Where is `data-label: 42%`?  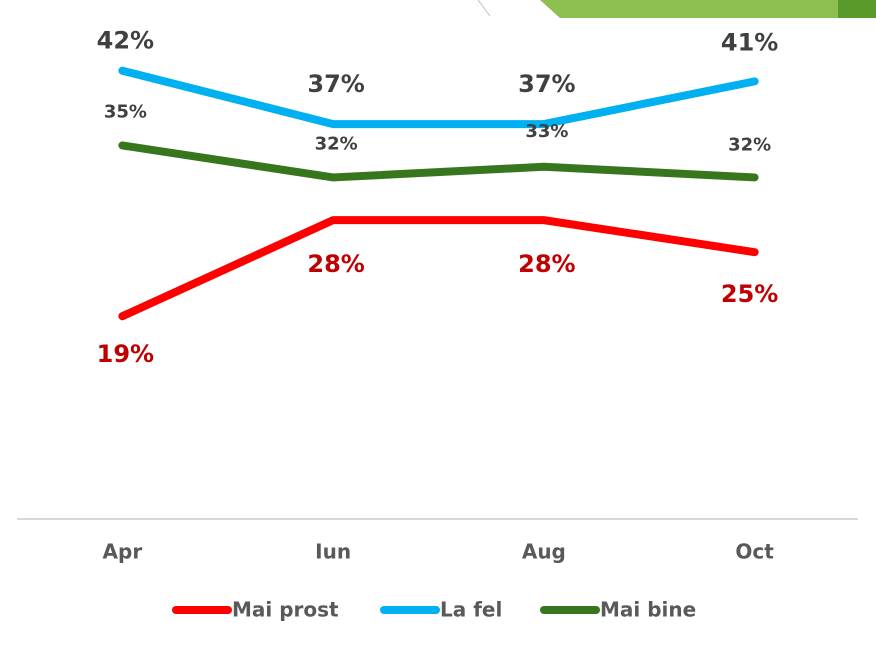
data-label: 42% is located at coordinates (125, 41).